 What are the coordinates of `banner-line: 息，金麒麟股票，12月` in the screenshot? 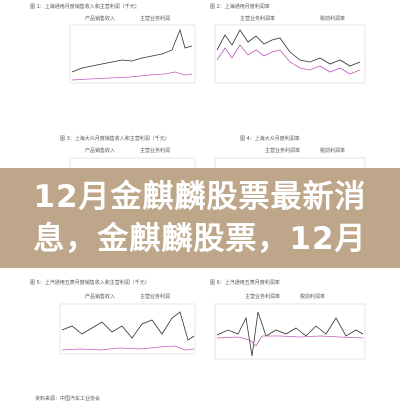 It's located at (200, 239).